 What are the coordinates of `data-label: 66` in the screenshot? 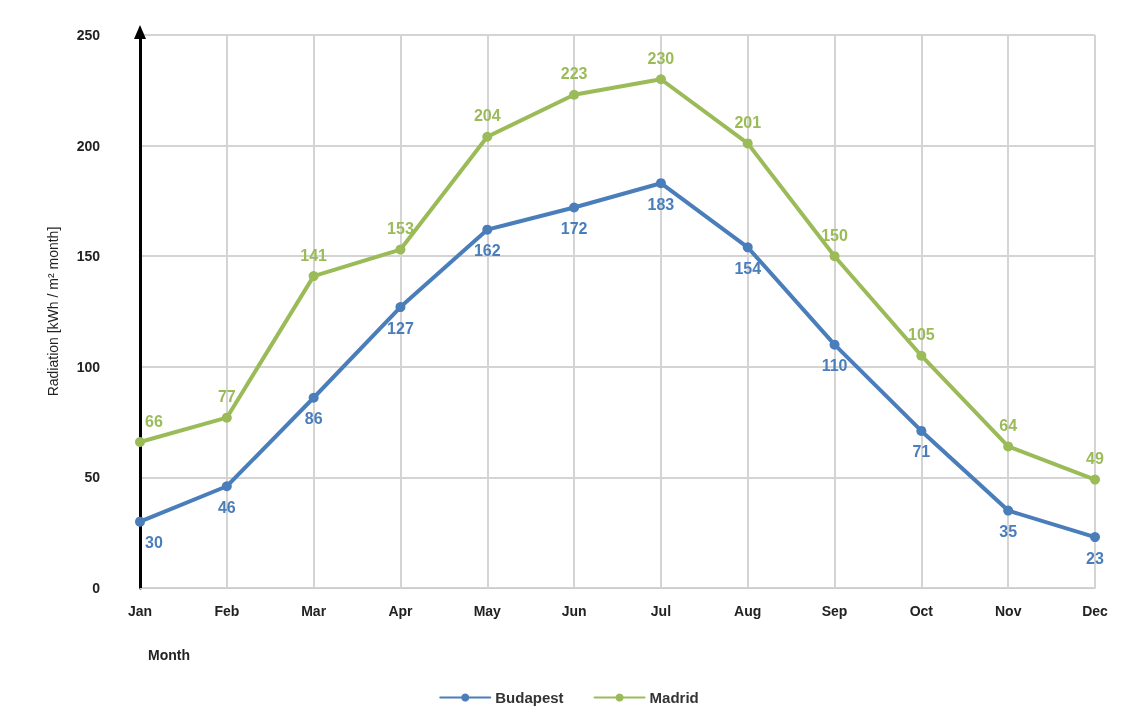 It's located at (154, 421).